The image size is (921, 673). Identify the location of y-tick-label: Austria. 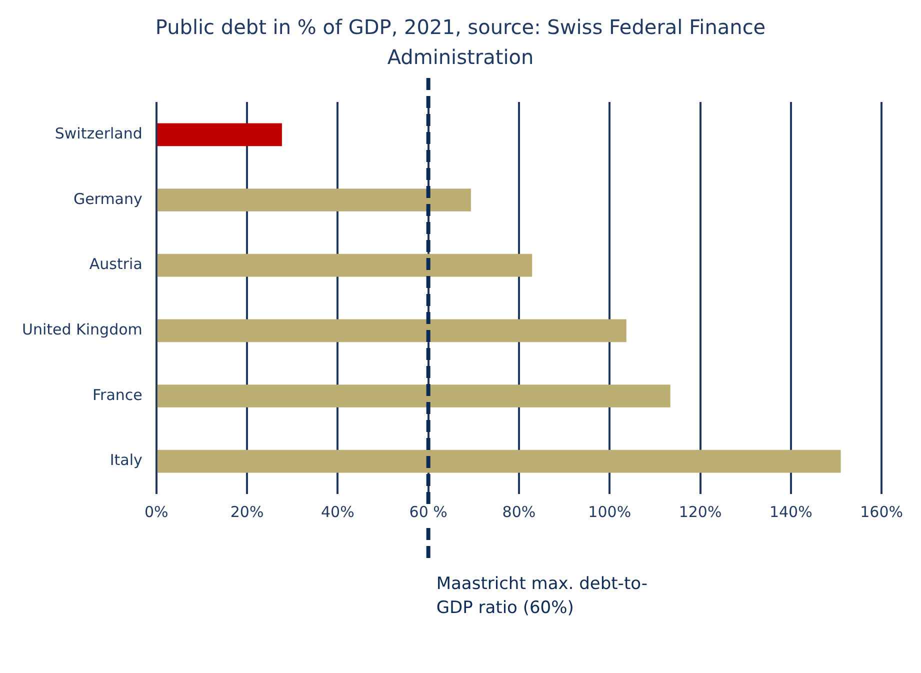
(115, 264).